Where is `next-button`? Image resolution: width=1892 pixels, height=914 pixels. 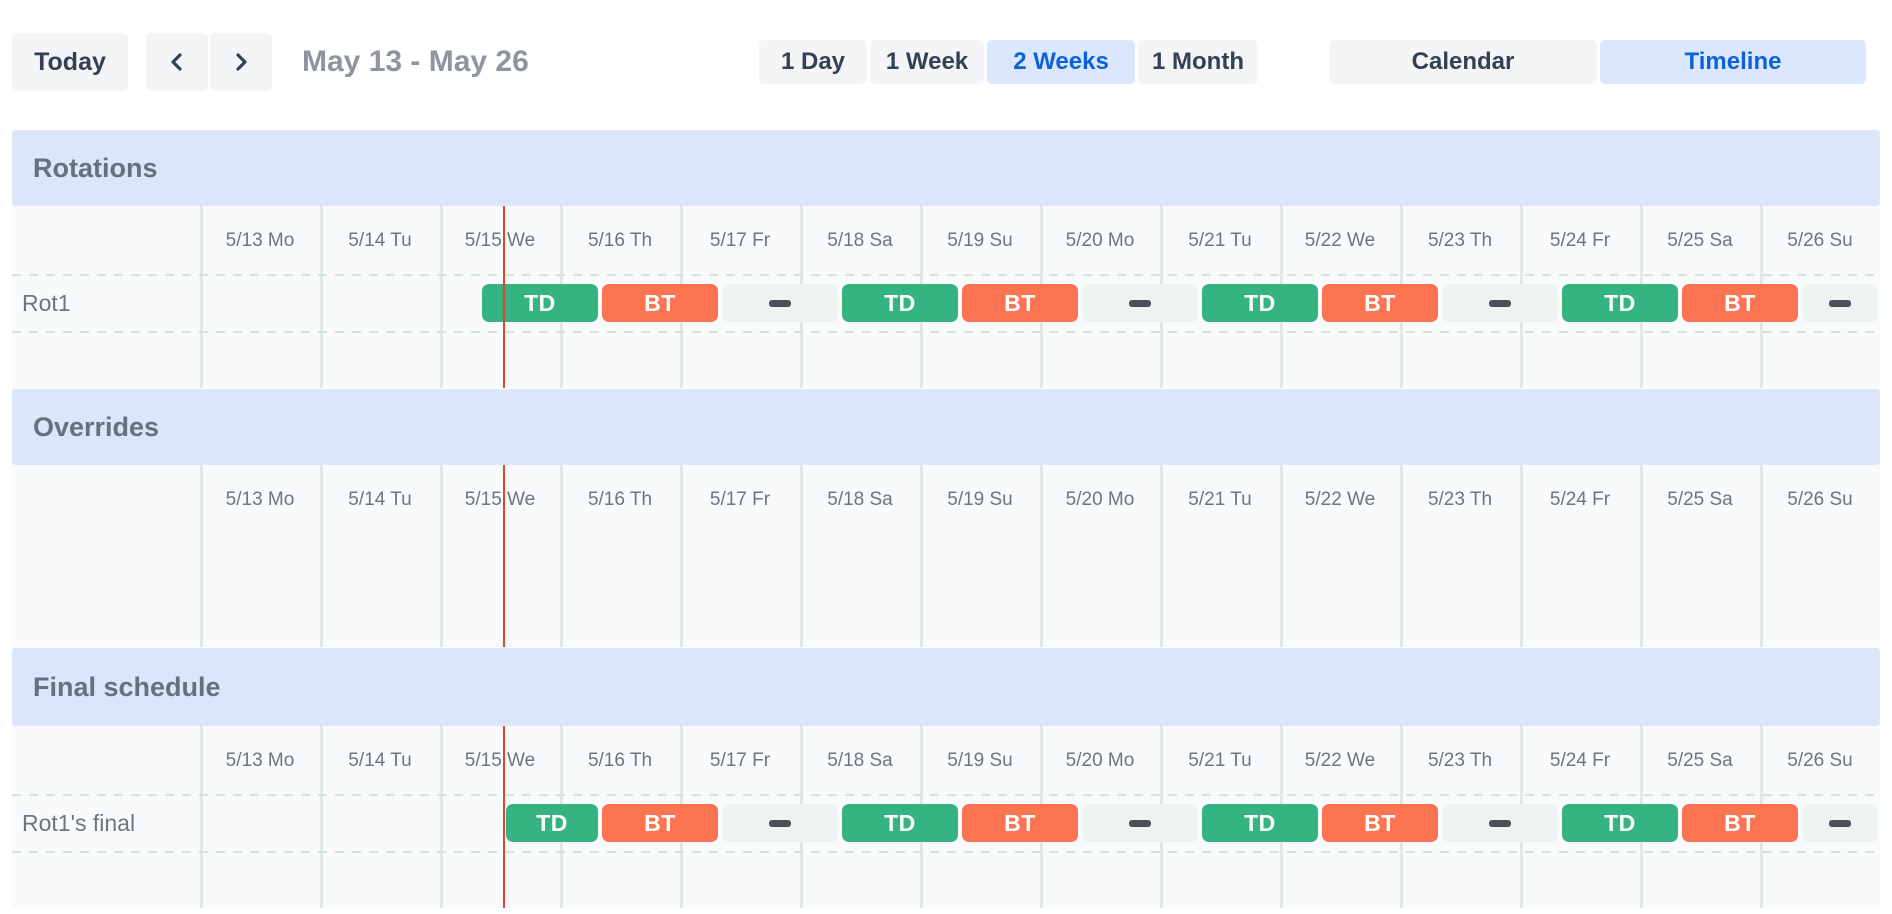
next-button is located at coordinates (241, 62).